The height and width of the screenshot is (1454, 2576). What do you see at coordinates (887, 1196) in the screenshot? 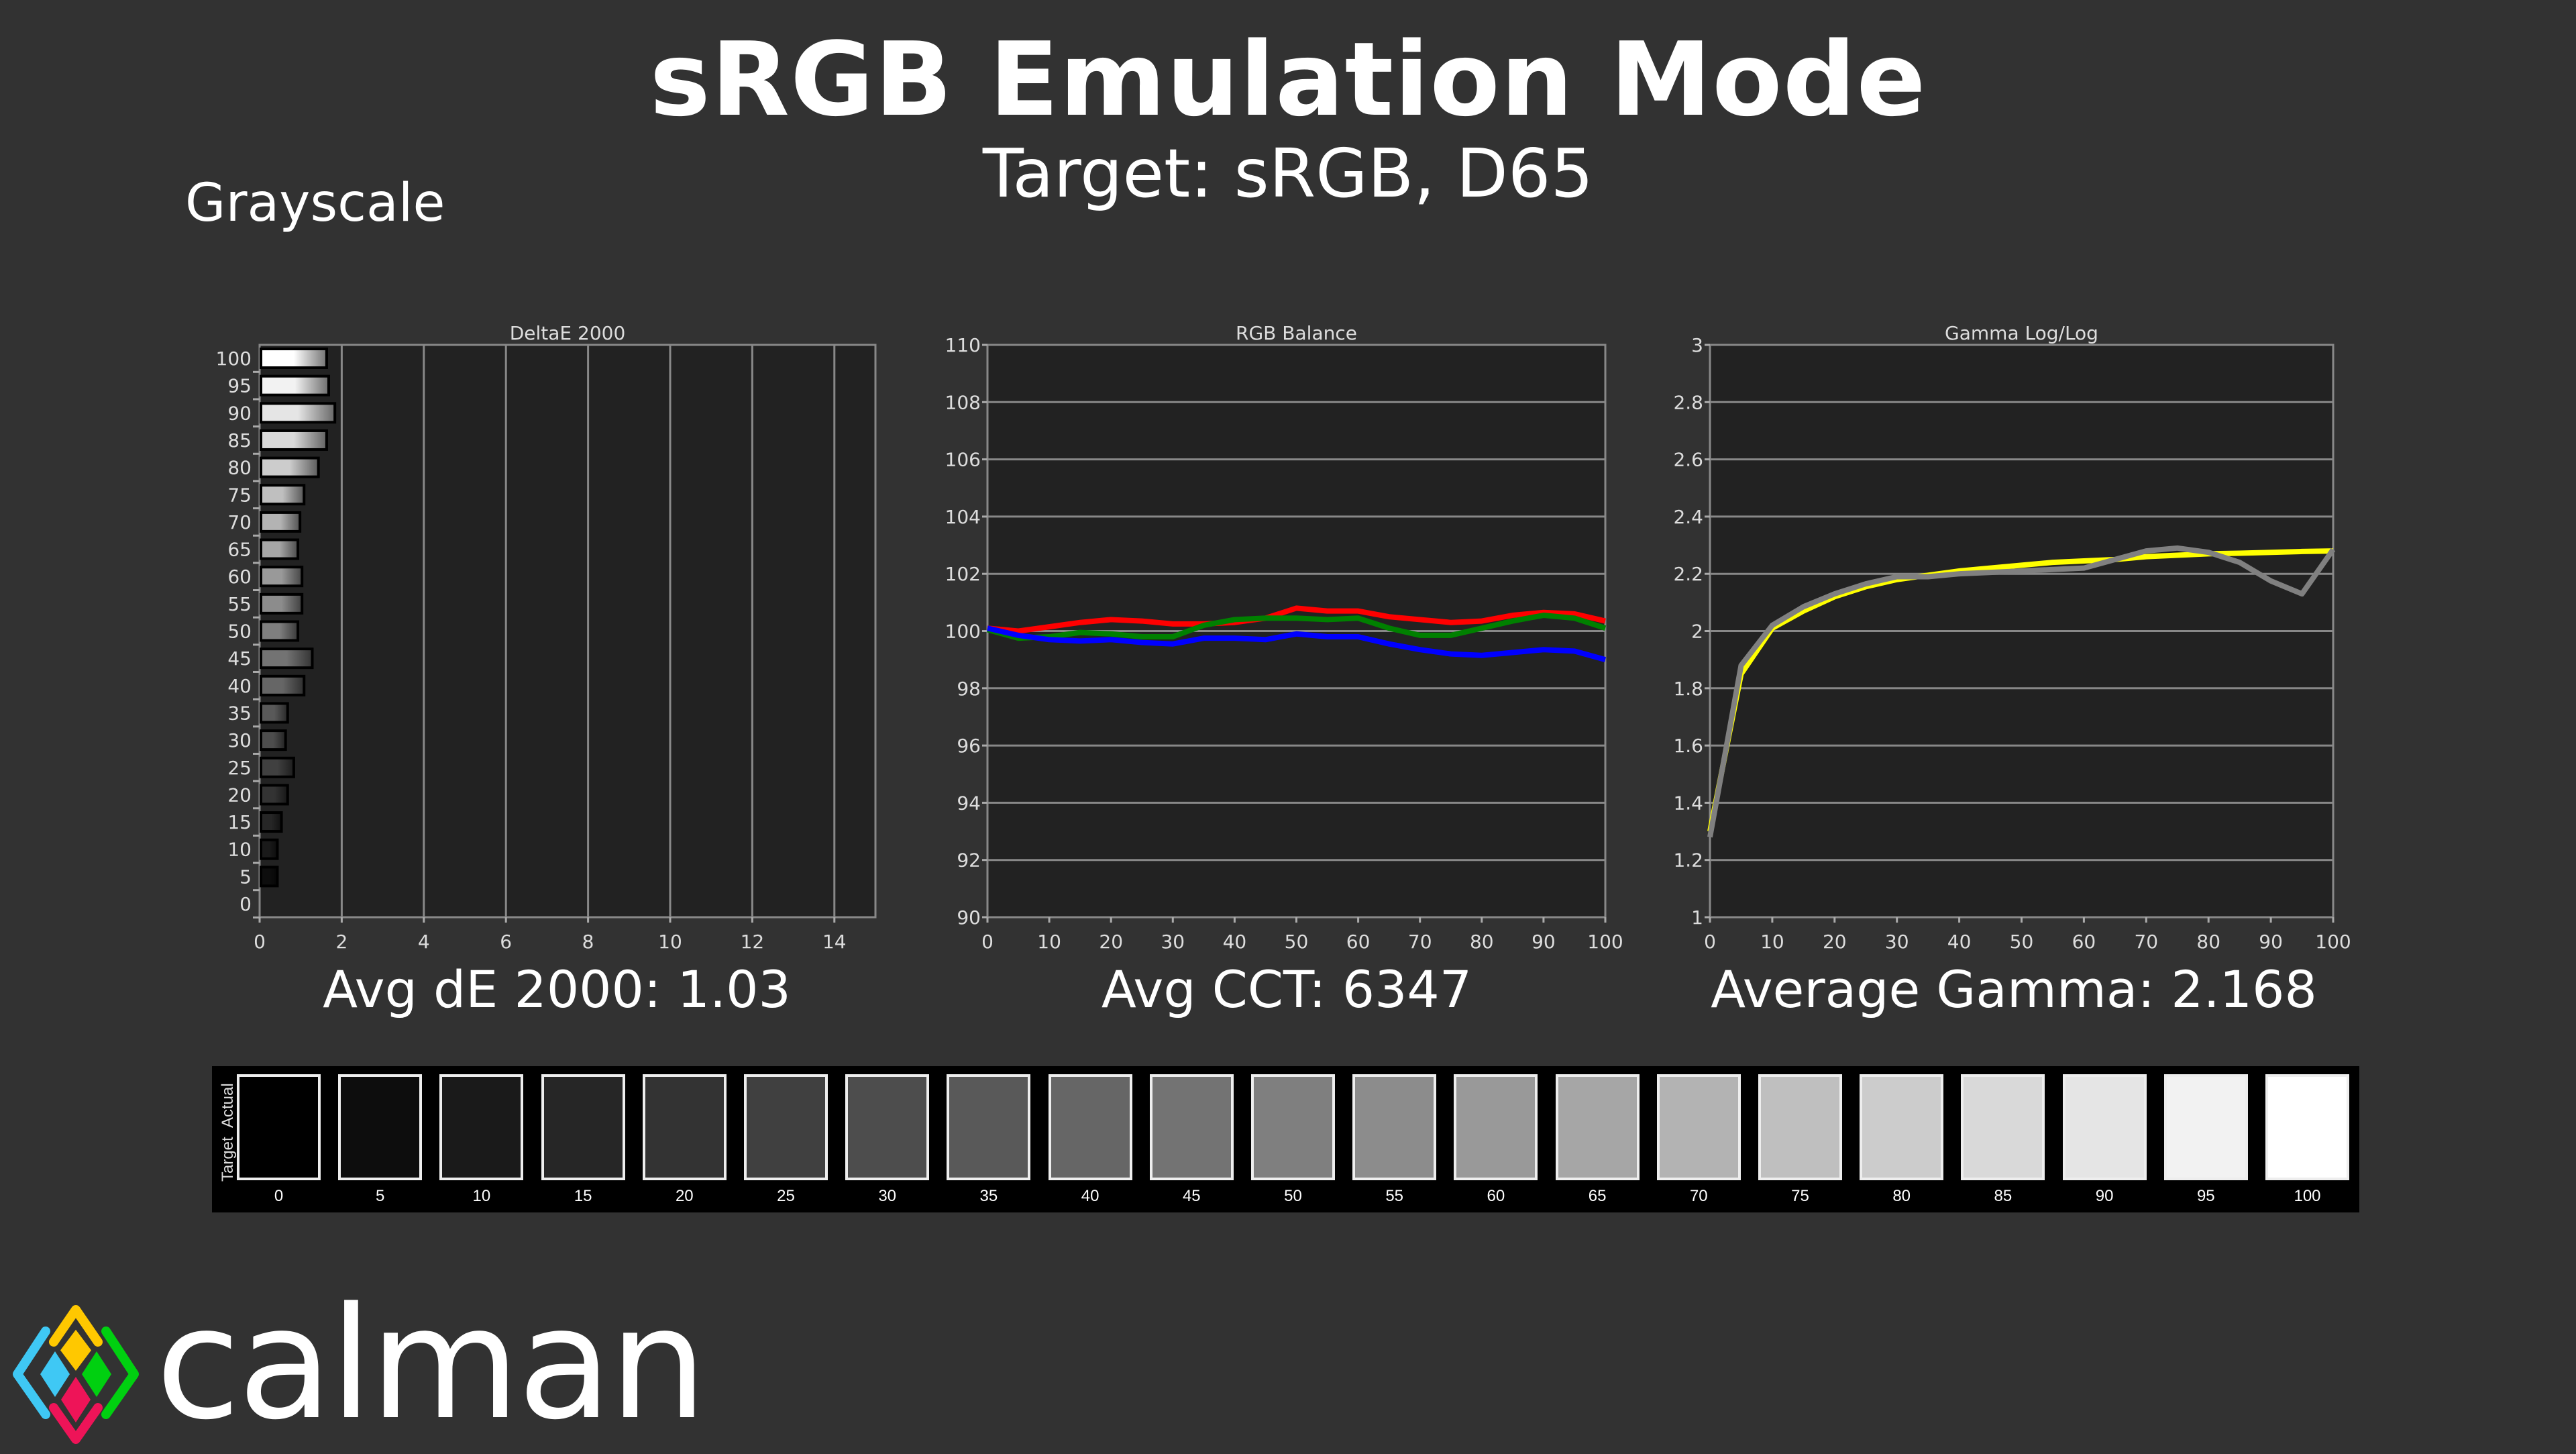
I see `swatch-label: 30` at bounding box center [887, 1196].